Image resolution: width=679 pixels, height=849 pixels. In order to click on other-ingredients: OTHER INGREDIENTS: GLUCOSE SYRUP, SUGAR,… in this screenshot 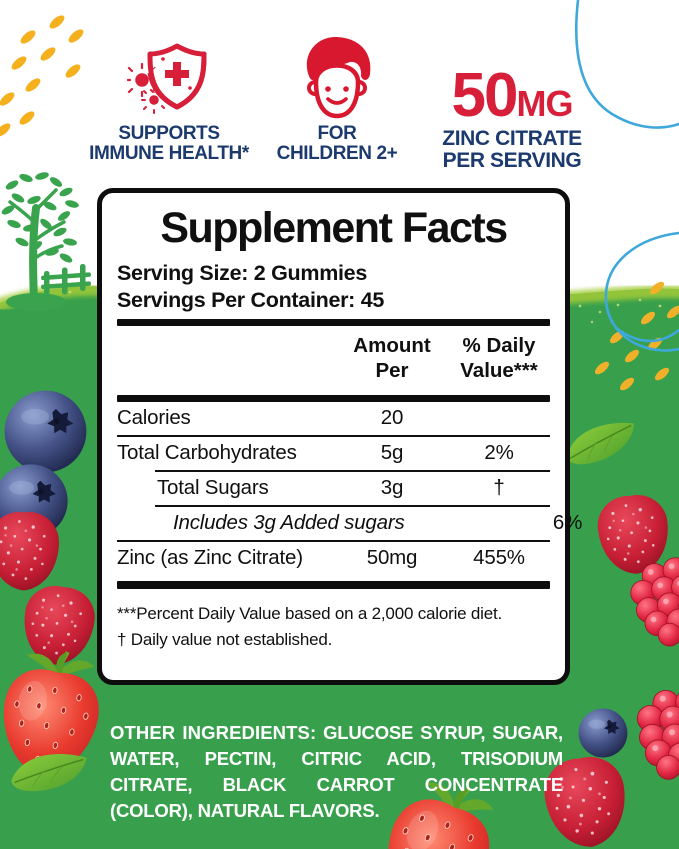, I will do `click(336, 772)`.